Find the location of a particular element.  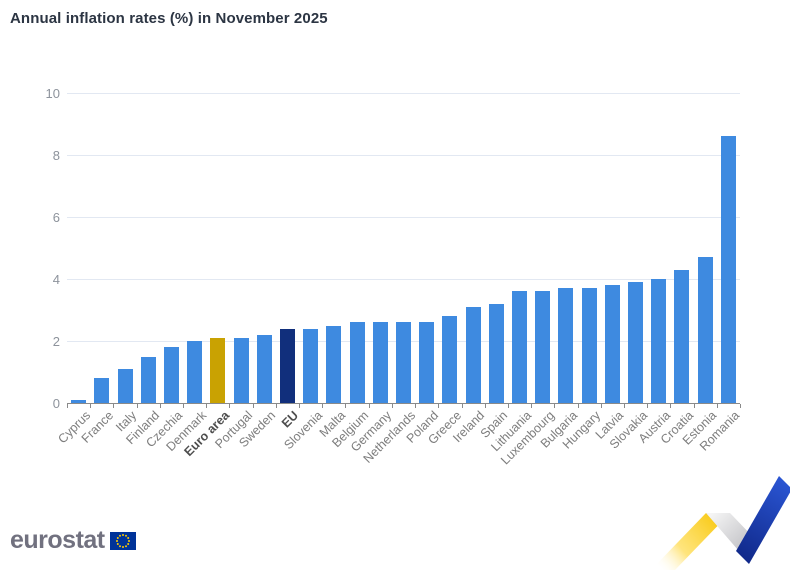

x-axis-line is located at coordinates (403, 403).